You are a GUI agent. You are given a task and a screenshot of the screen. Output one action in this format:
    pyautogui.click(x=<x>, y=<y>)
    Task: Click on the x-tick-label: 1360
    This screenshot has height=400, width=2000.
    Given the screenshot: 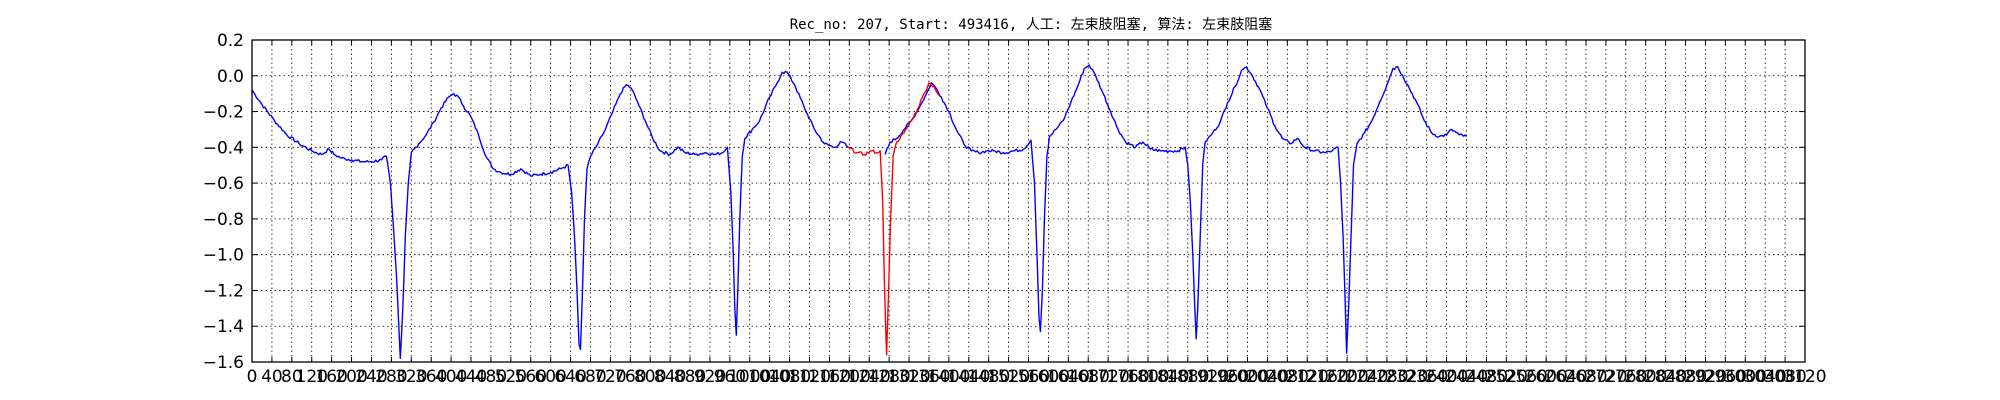 What is the action you would take?
    pyautogui.click(x=928, y=377)
    